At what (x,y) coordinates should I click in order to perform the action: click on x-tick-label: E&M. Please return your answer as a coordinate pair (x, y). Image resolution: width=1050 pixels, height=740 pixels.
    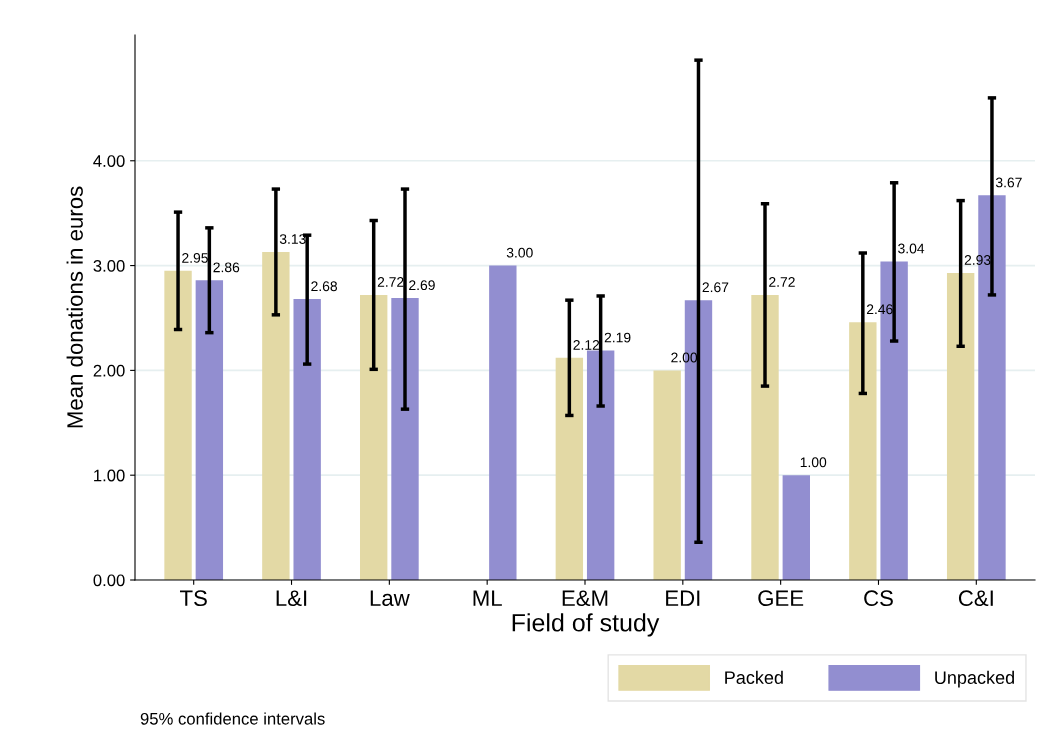
    Looking at the image, I should click on (585, 598).